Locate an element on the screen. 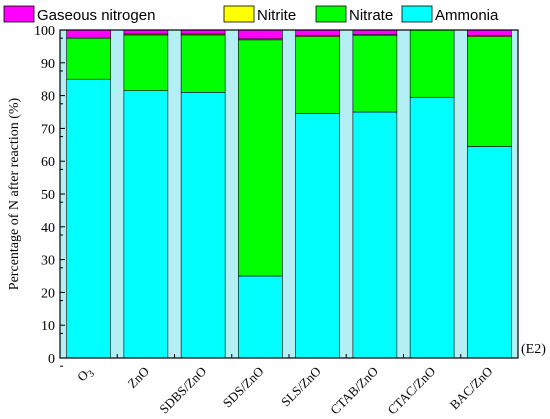 The height and width of the screenshot is (419, 550). legend-swatch-ammonia is located at coordinates (417, 14).